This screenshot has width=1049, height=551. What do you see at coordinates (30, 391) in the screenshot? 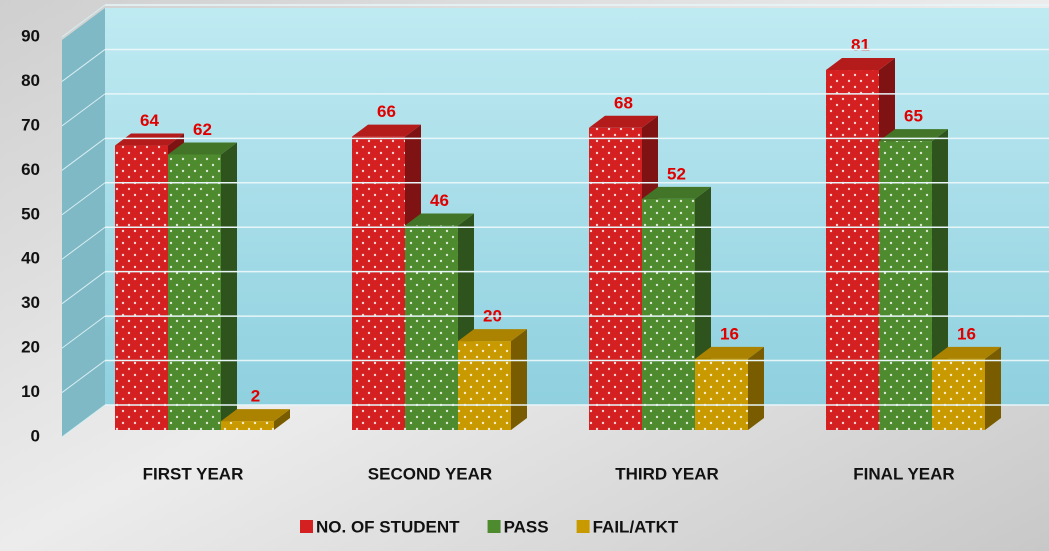
I see `y-tick-label: 10` at bounding box center [30, 391].